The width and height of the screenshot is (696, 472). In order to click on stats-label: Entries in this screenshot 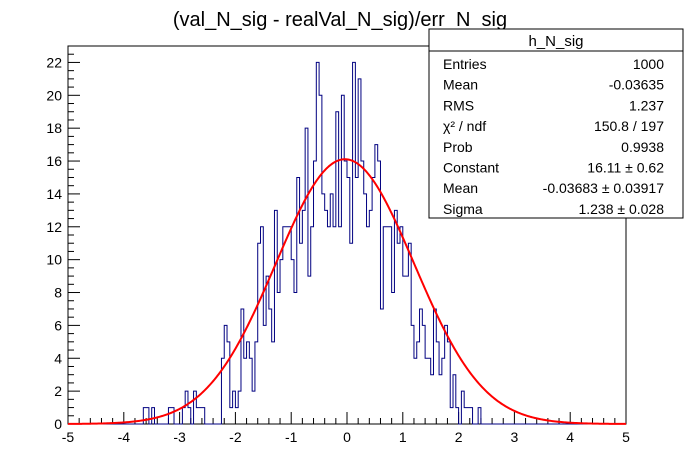, I will do `click(465, 64)`.